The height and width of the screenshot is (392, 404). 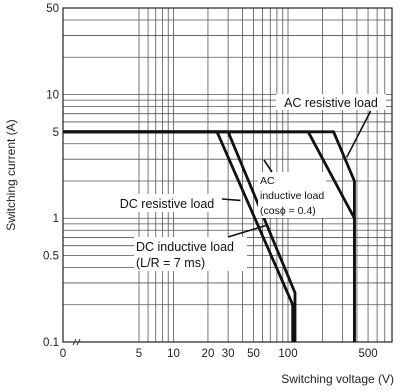 I want to click on x-tick-label: 100, so click(x=287, y=354).